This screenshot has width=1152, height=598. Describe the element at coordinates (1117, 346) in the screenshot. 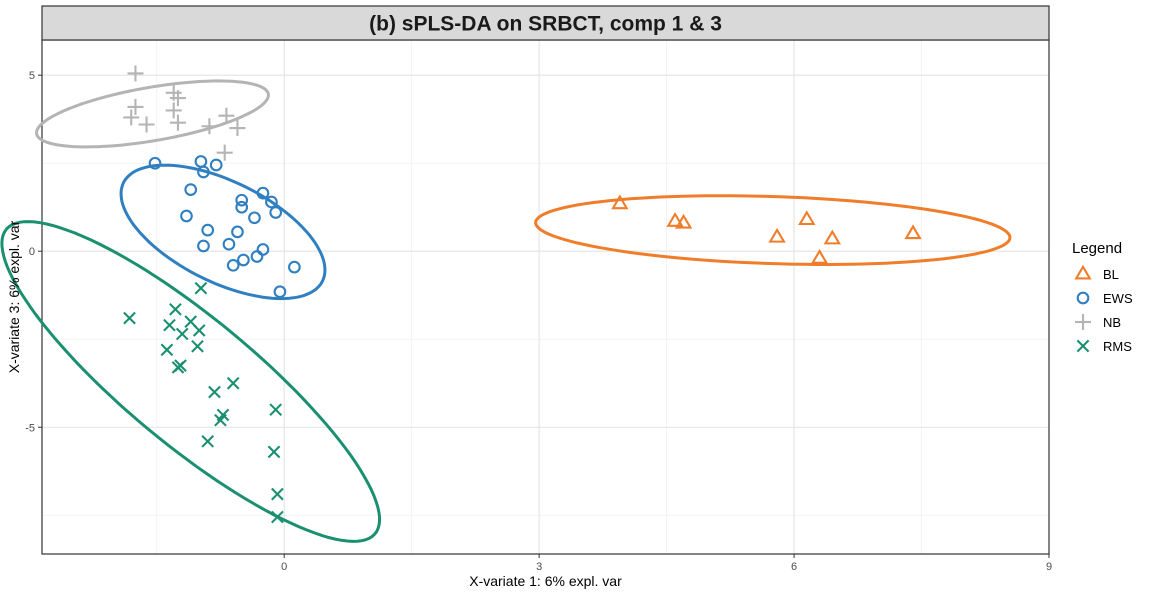

I see `legend-label-rms: RMS` at that location.